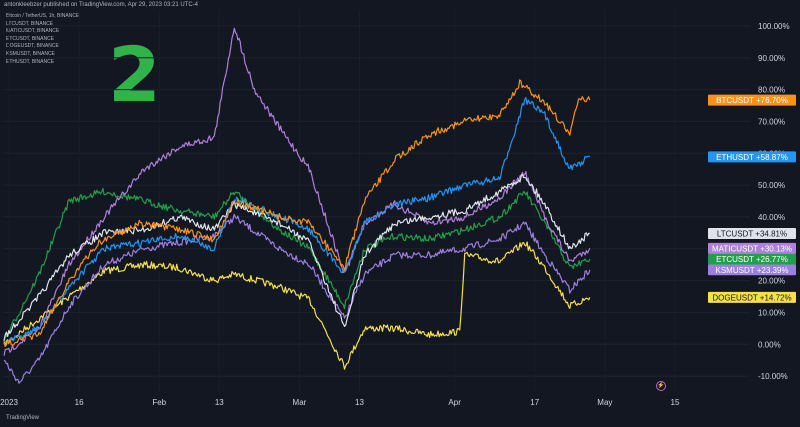  I want to click on x-axis-labels: 2023 16 Feb 13 Mar 13 Apr 17 May 15, so click(340, 402).